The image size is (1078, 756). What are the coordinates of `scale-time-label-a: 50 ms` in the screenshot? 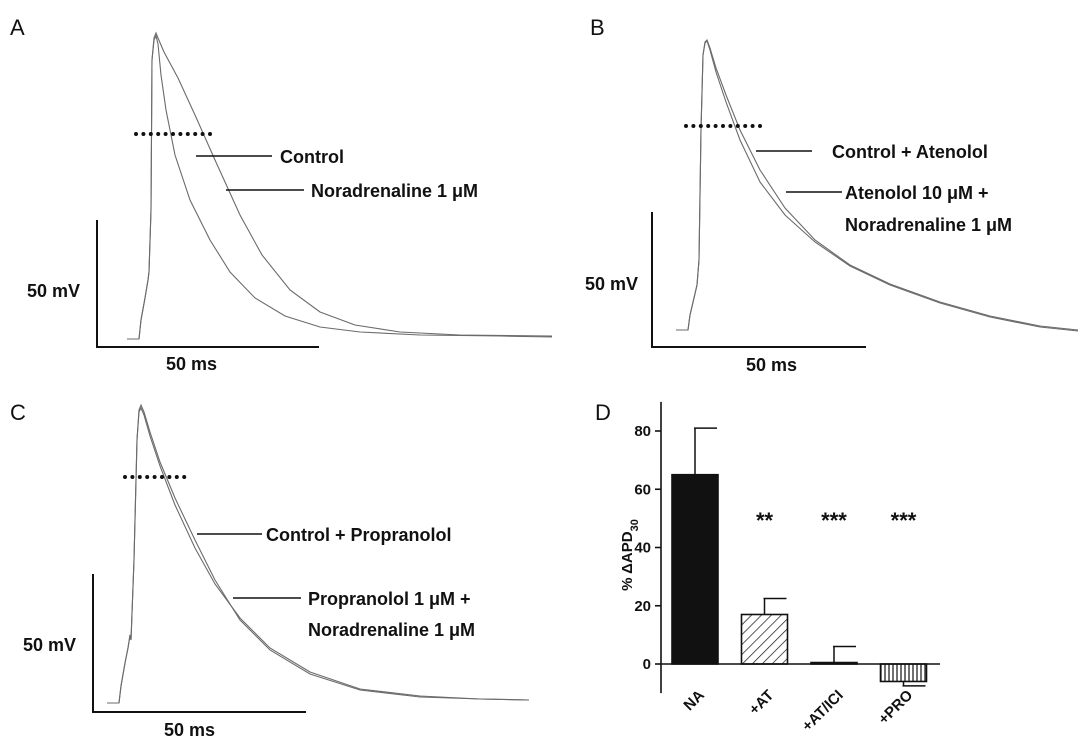 It's located at (191, 364).